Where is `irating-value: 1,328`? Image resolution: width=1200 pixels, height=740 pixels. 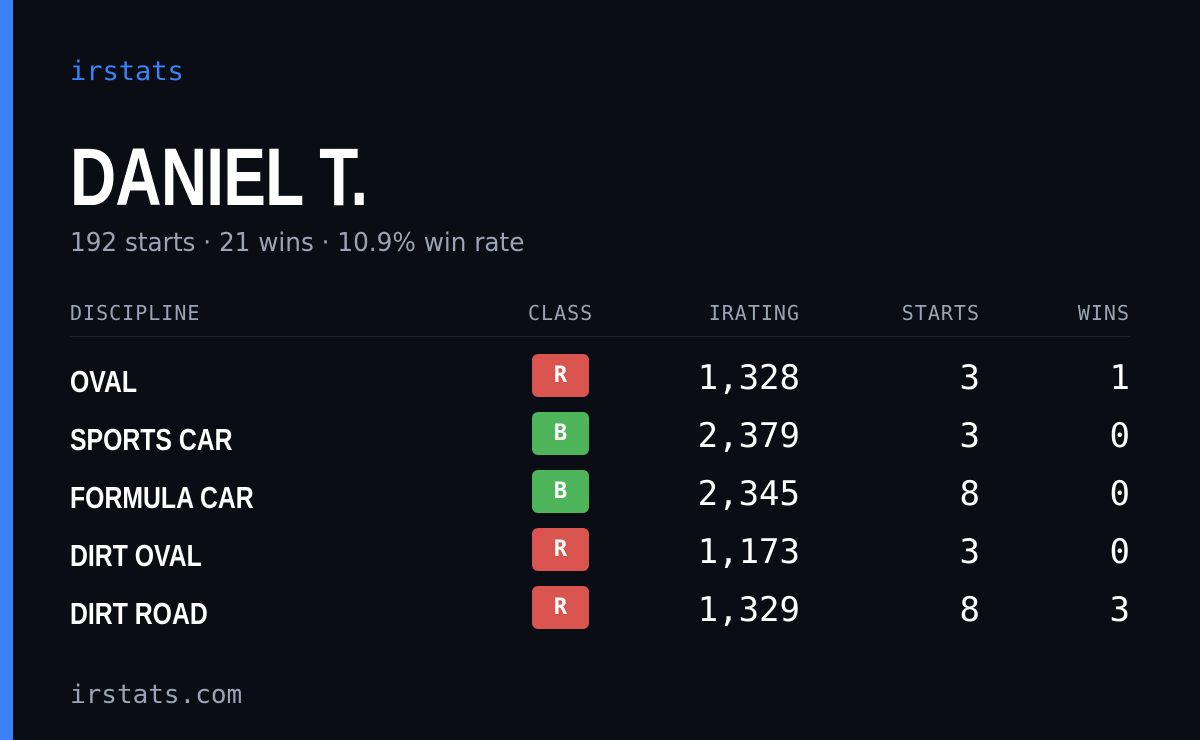
irating-value: 1,328 is located at coordinates (748, 378).